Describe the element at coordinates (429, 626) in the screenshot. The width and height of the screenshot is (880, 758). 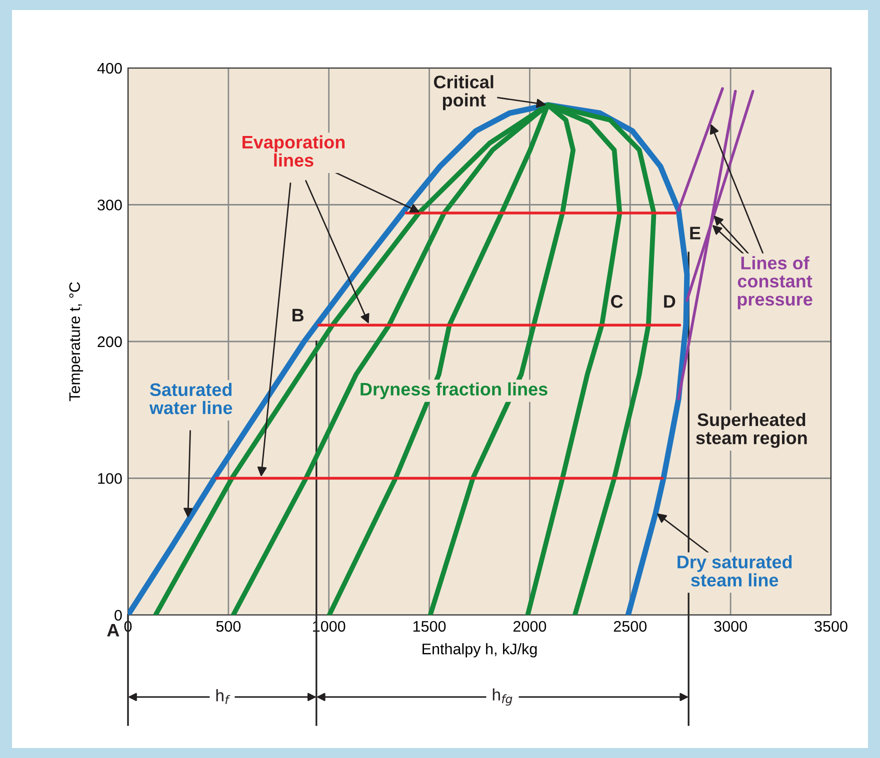
I see `x-tick-label: 1500` at that location.